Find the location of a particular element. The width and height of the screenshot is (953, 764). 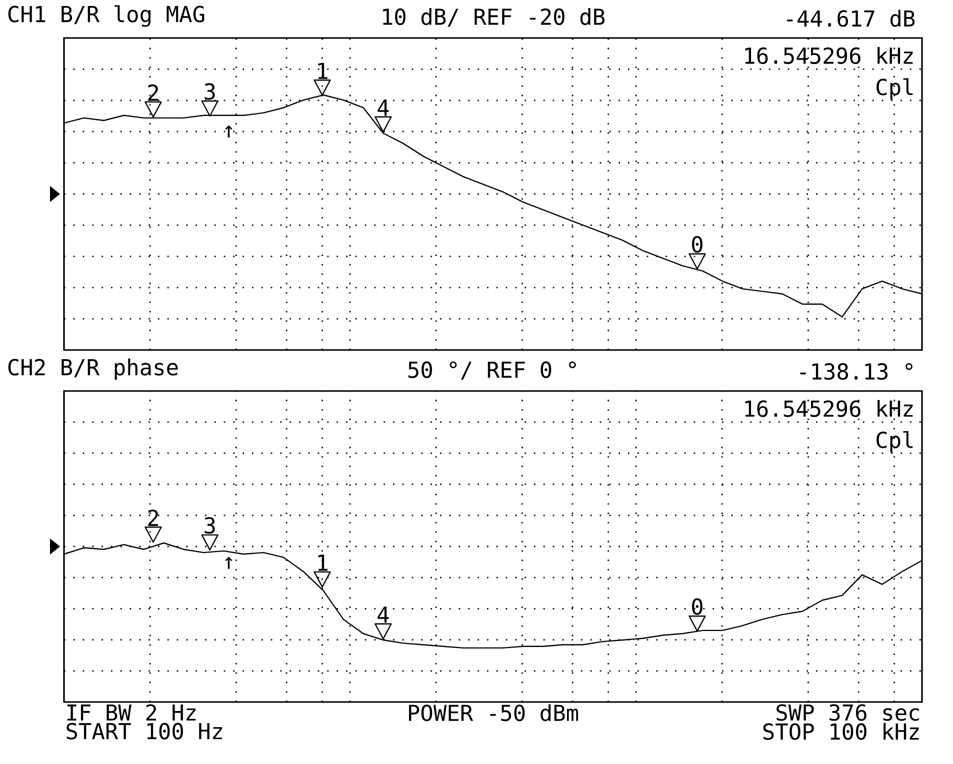

chart-title: CH2 B/R phase is located at coordinates (93, 369).